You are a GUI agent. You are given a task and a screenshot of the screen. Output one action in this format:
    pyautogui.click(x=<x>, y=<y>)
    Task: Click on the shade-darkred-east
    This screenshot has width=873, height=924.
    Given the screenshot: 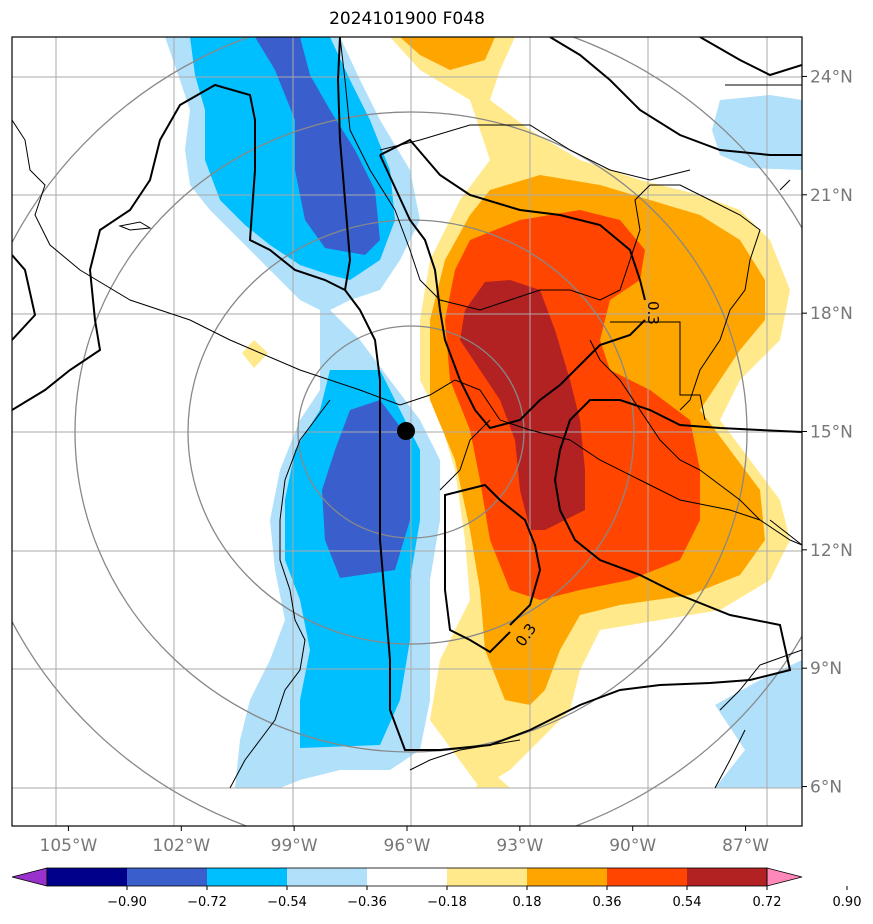 What is the action you would take?
    pyautogui.click(x=522, y=405)
    